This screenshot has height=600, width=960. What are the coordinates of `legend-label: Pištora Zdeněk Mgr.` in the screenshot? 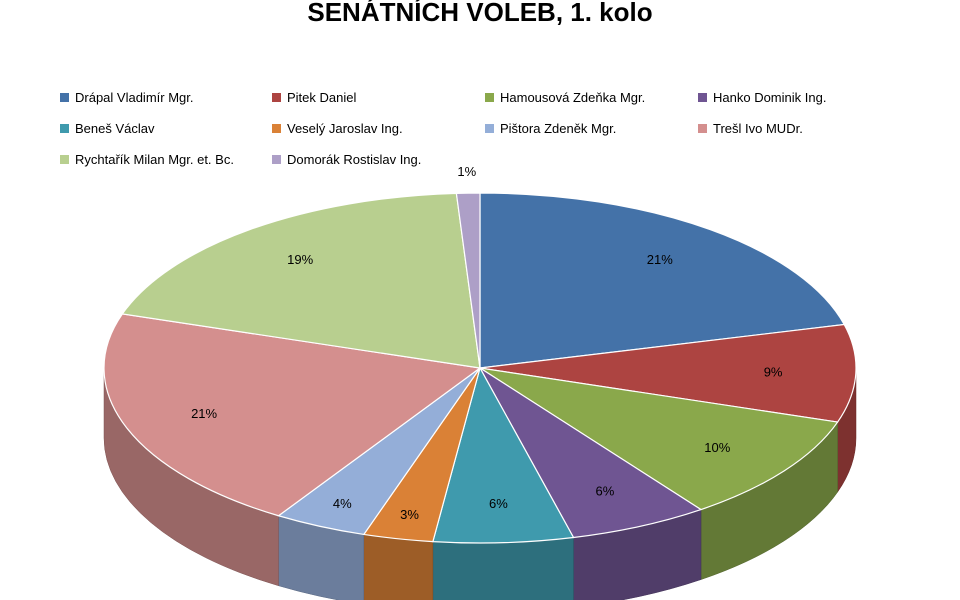 It's located at (558, 128).